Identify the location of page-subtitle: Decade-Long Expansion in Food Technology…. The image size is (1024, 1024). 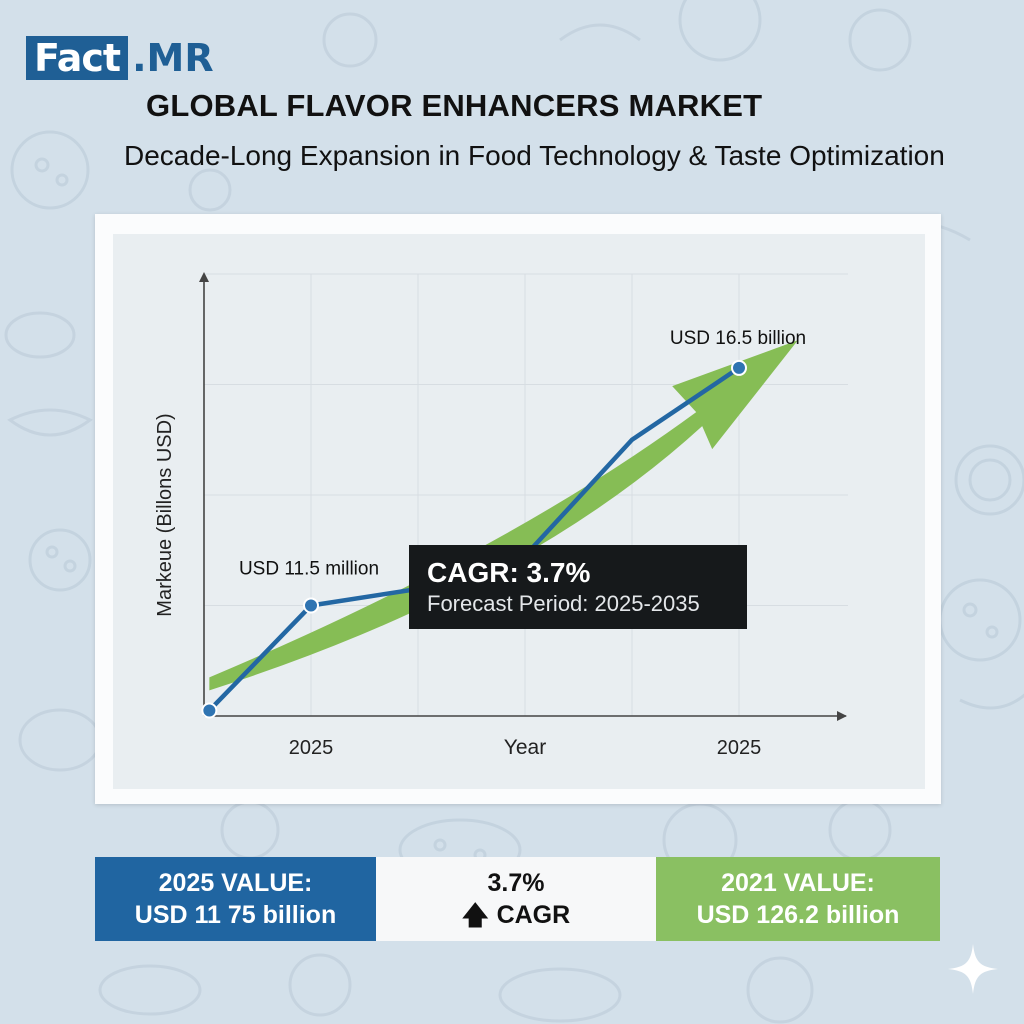
(534, 155).